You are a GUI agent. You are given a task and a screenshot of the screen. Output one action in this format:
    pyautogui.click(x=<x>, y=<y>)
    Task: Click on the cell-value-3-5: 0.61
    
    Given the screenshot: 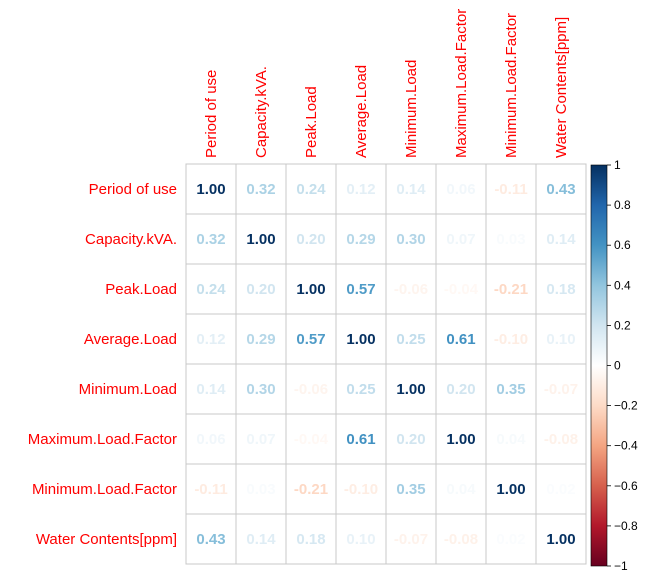 What is the action you would take?
    pyautogui.click(x=460, y=339)
    